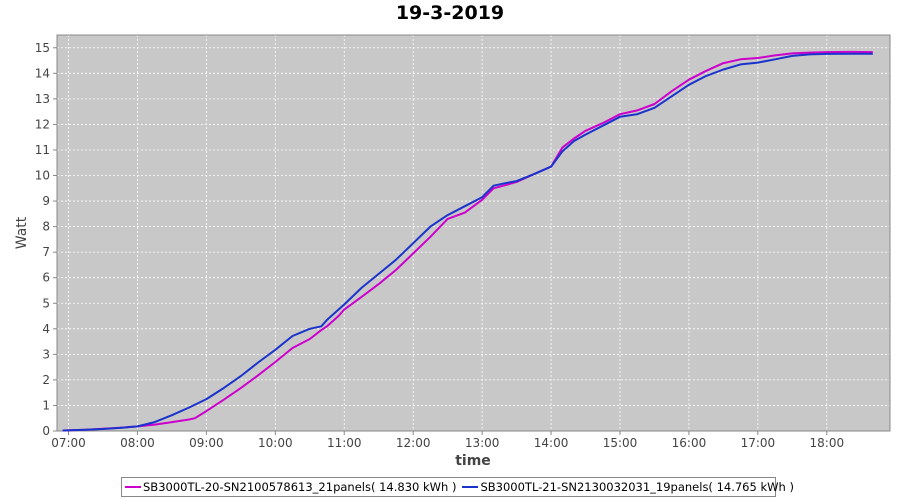  What do you see at coordinates (42, 99) in the screenshot?
I see `y-tick-label: 13` at bounding box center [42, 99].